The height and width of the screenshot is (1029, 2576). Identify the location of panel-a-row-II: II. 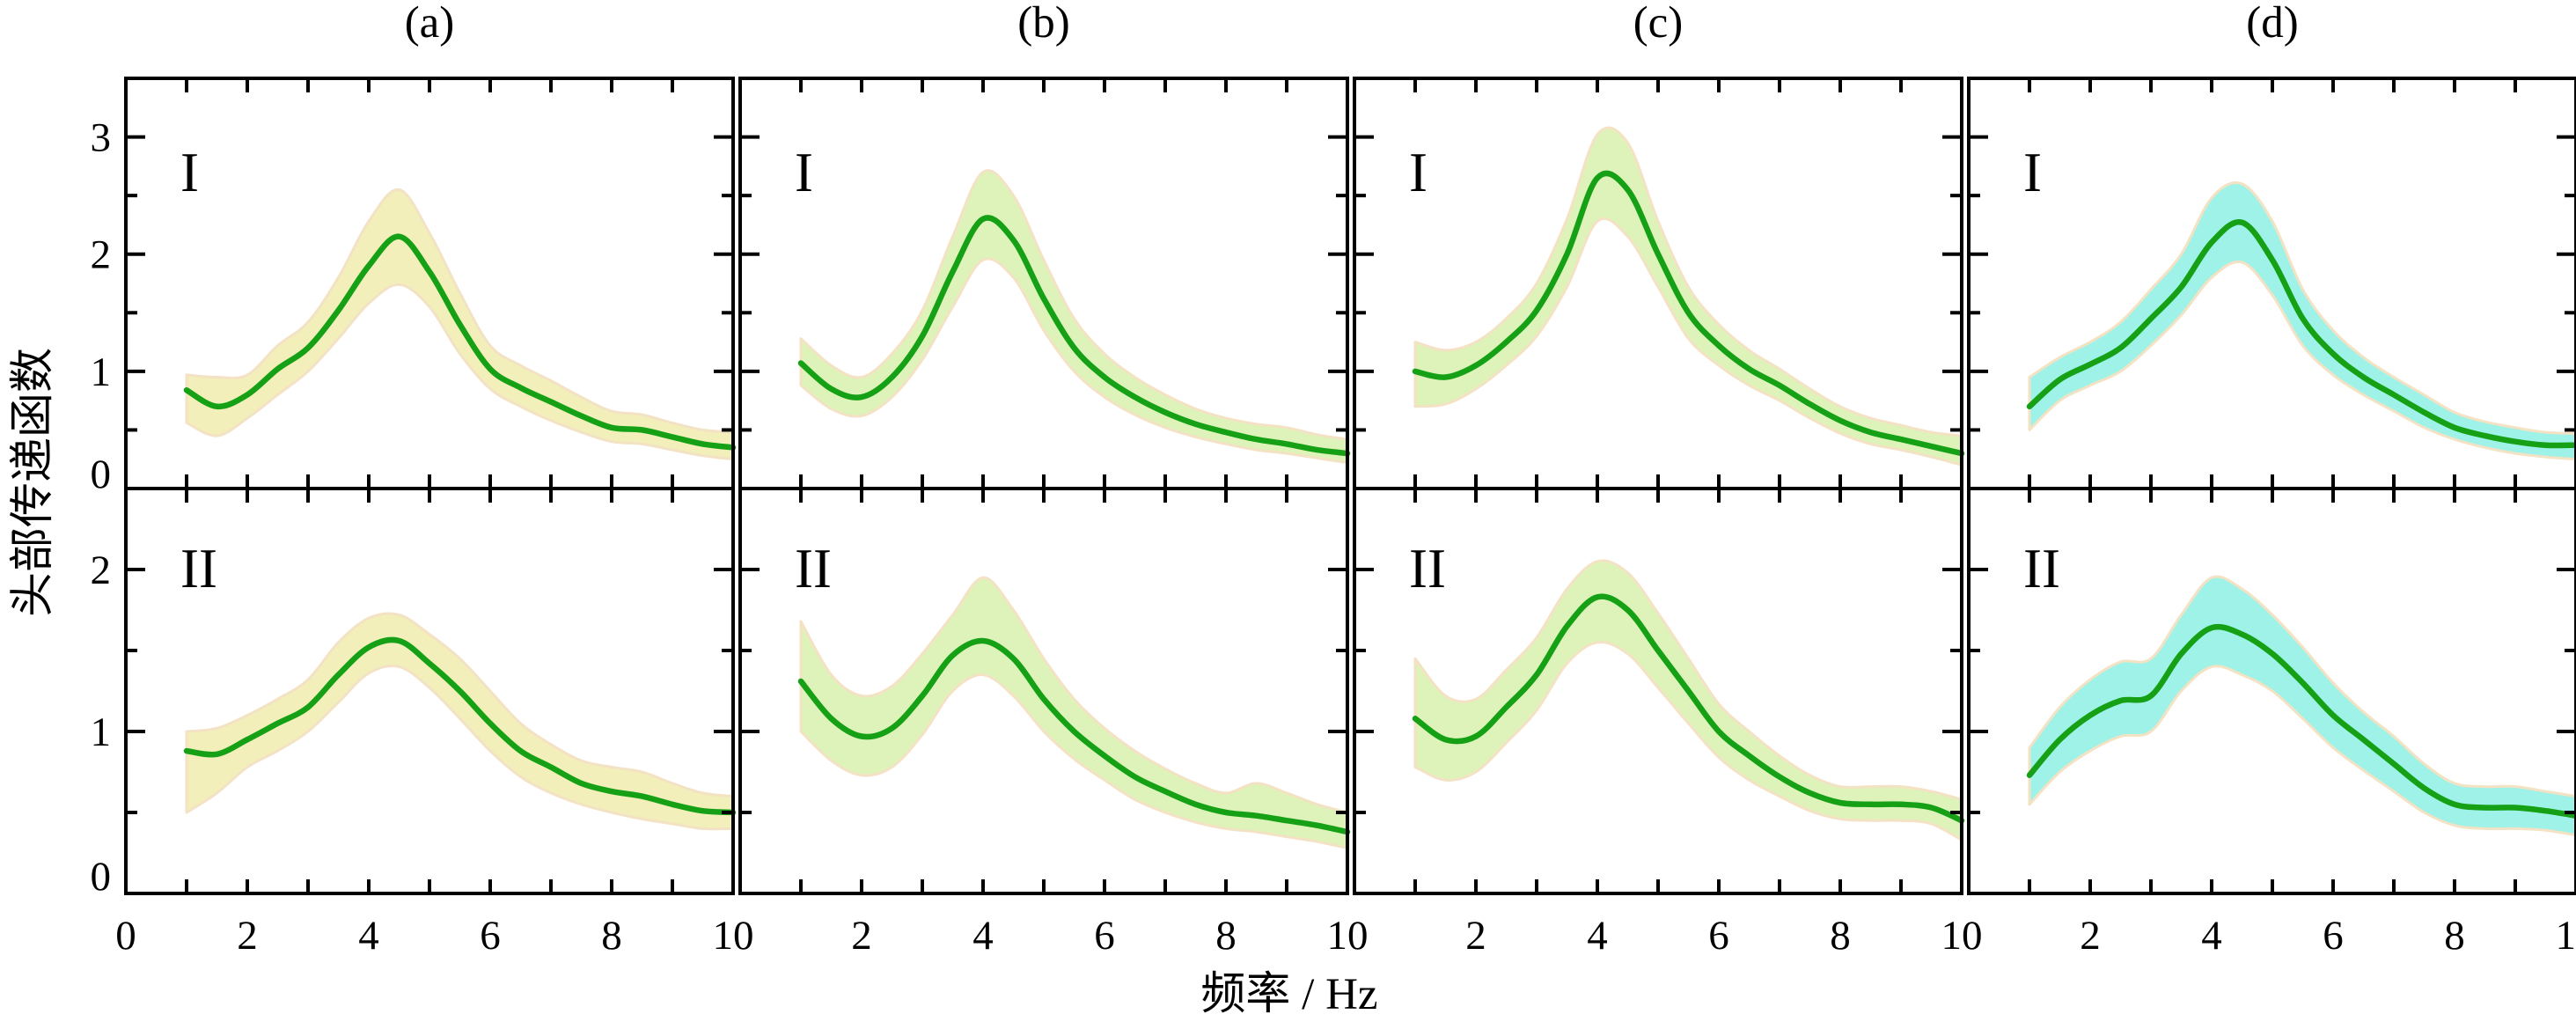
(430, 691).